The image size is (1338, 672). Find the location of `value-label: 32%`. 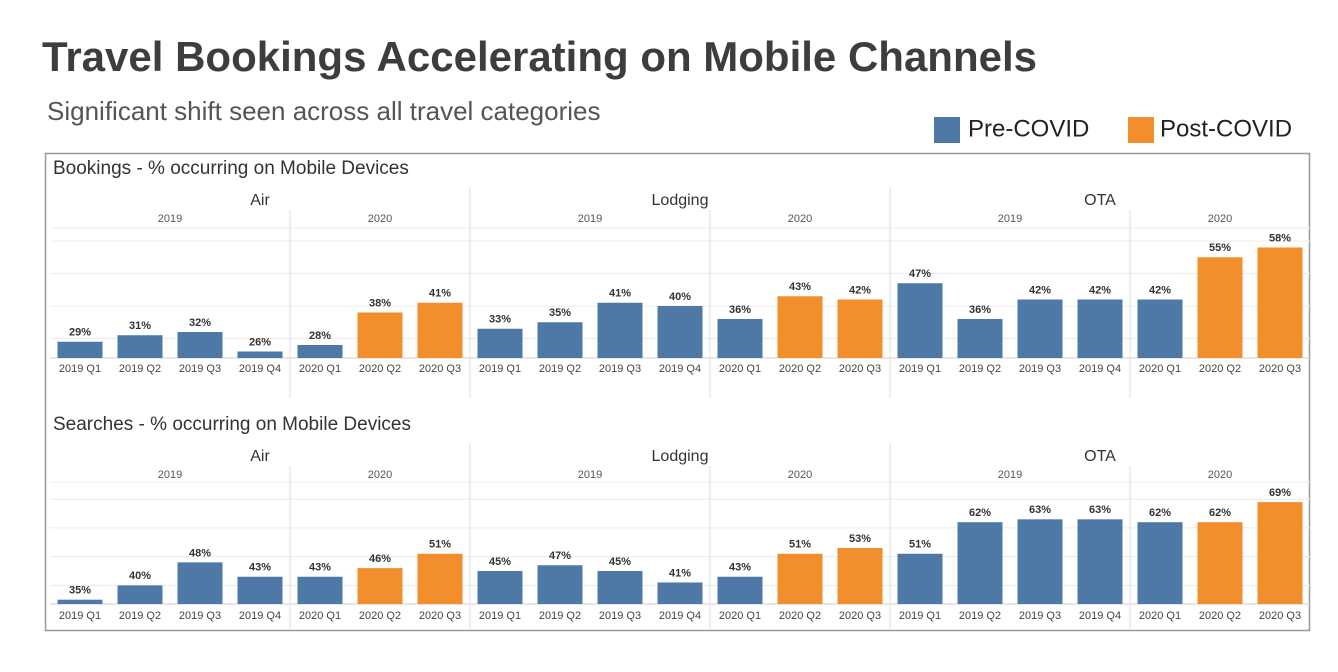

value-label: 32% is located at coordinates (200, 323).